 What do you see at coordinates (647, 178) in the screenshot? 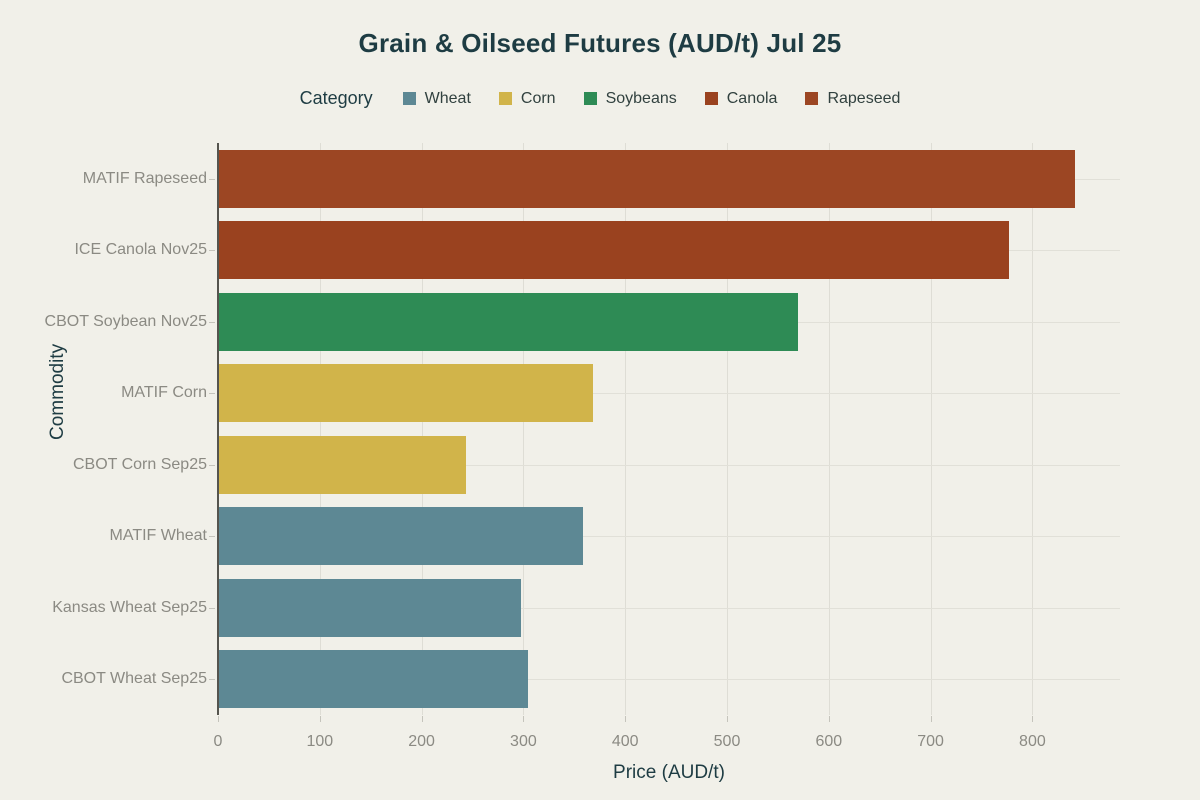
I see `bar-matif-rapeseed` at bounding box center [647, 178].